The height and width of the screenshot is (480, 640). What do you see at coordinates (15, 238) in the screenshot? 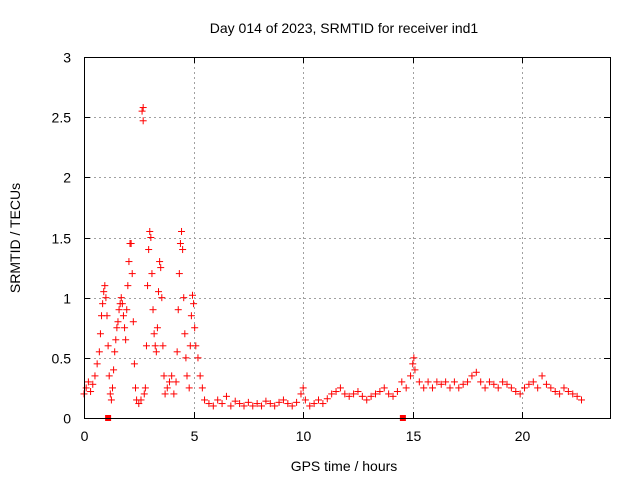
I see `y-axis-label: SRMTID / TECUs` at bounding box center [15, 238].